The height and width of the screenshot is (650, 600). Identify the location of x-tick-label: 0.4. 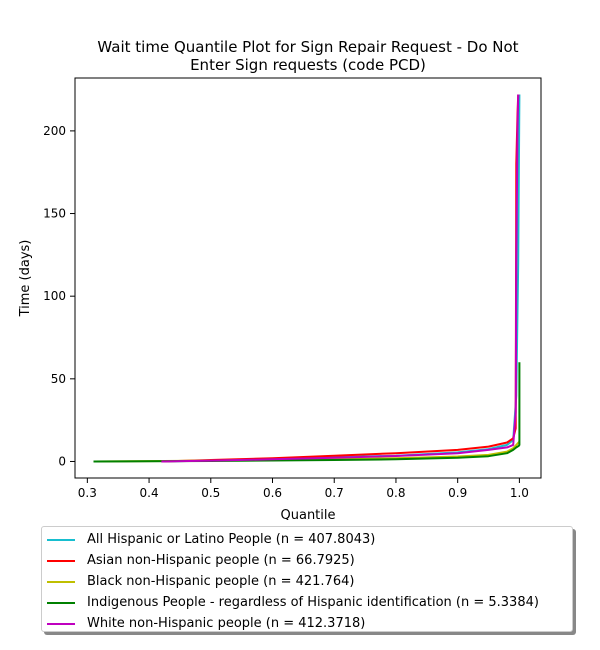
(149, 493).